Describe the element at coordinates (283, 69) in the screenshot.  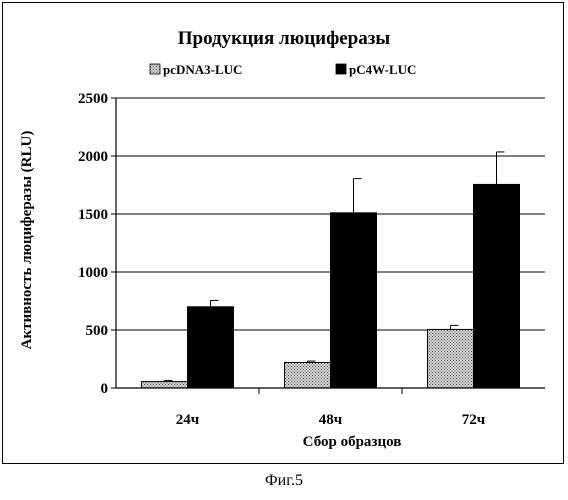
I see `legend: pcDNA3-LUC pC4W-LUC` at that location.